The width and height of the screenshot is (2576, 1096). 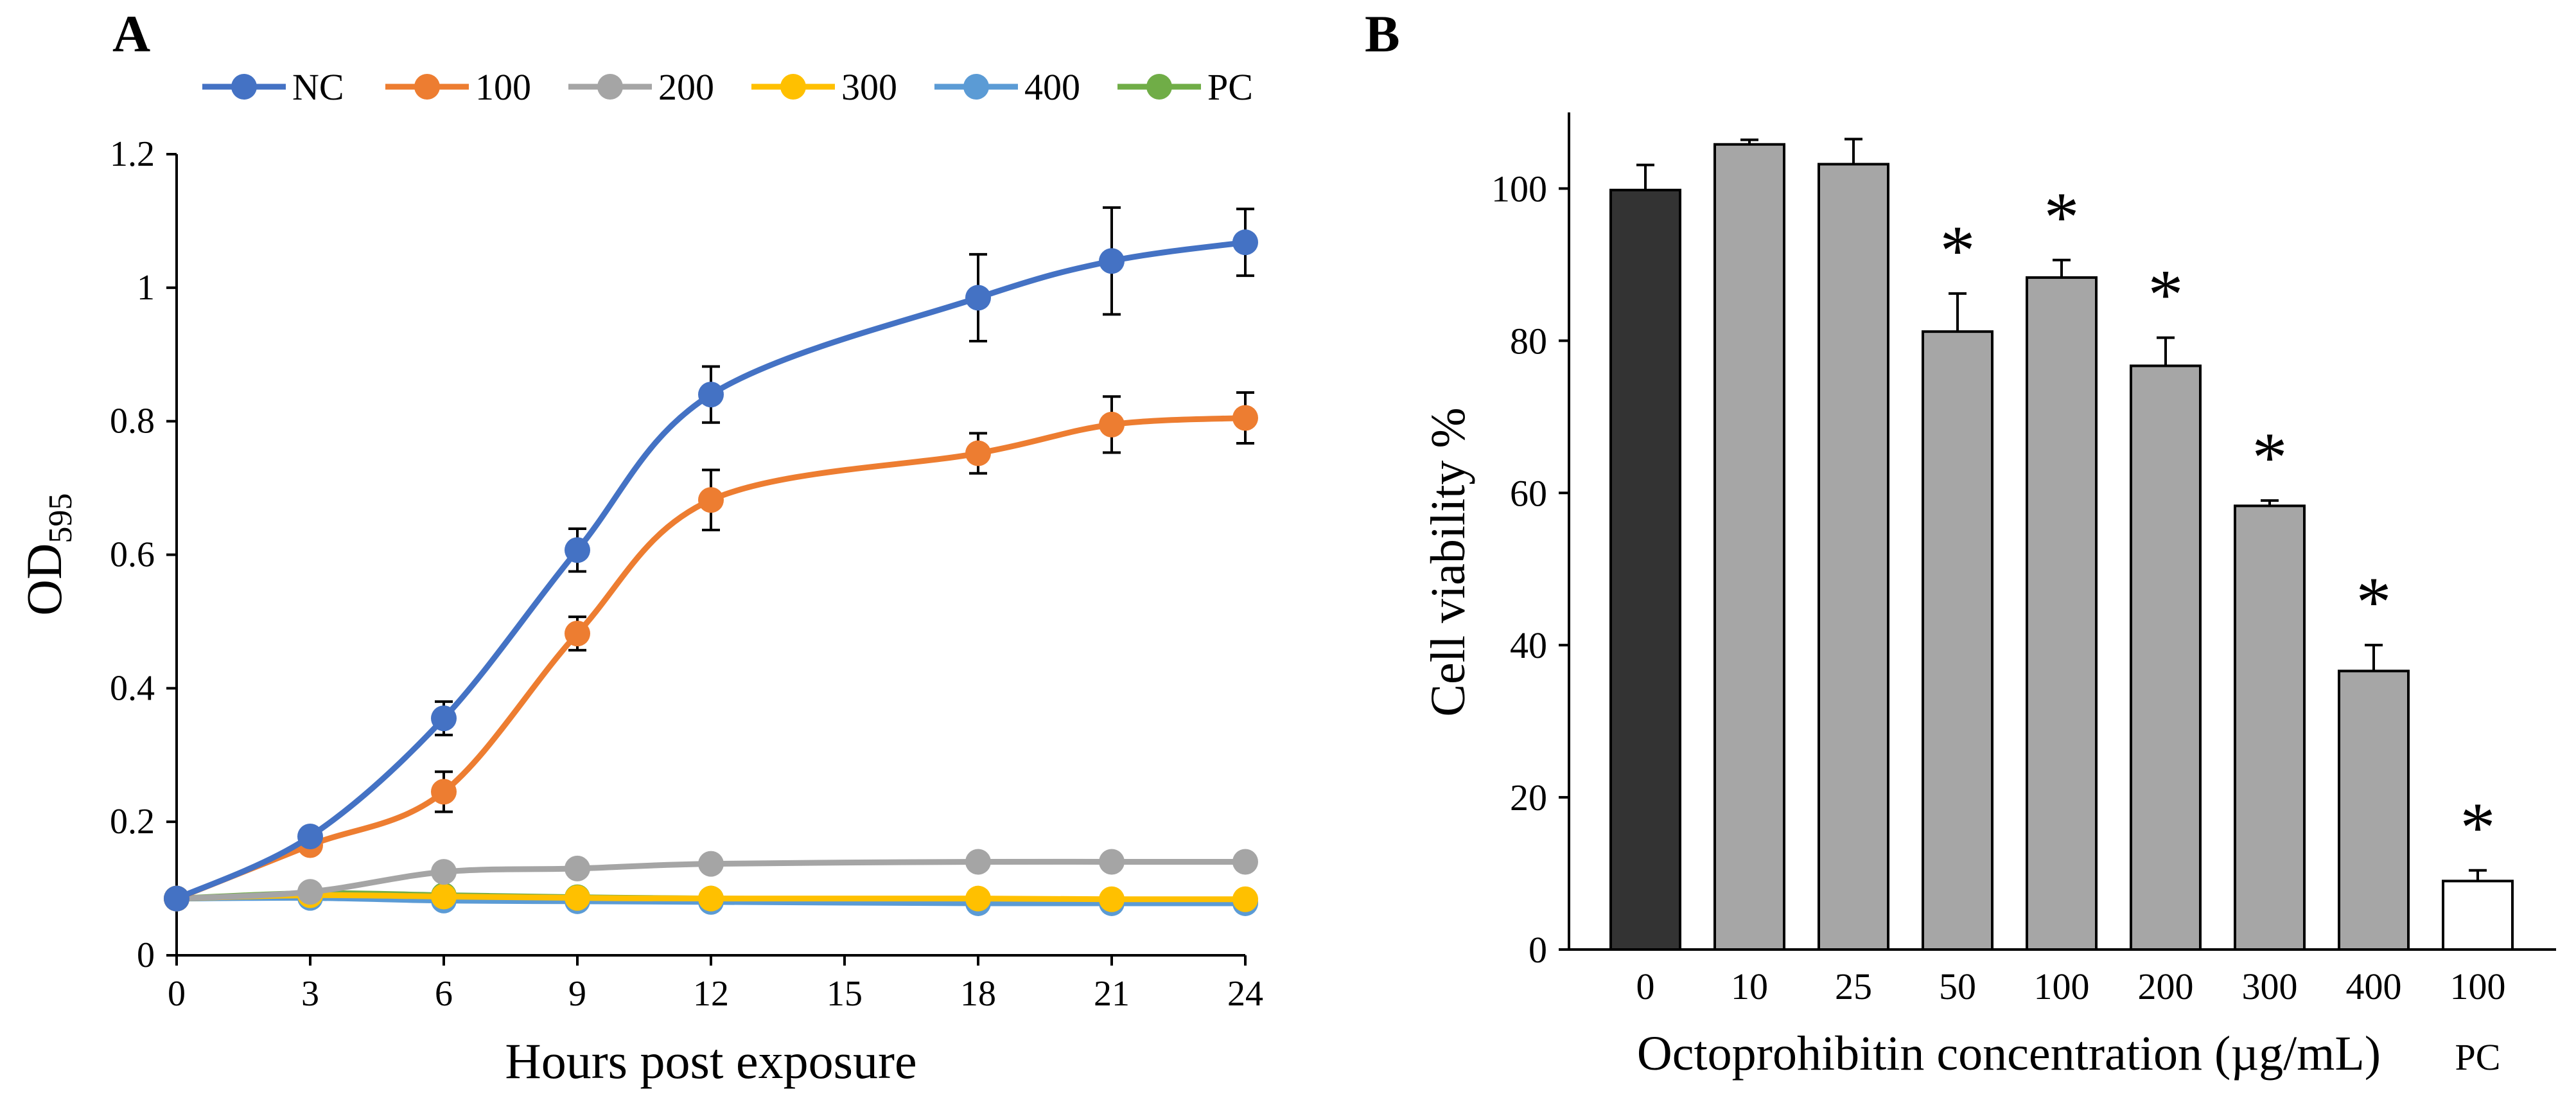 I want to click on bar-group: 100 PC *, so click(x=2478, y=933).